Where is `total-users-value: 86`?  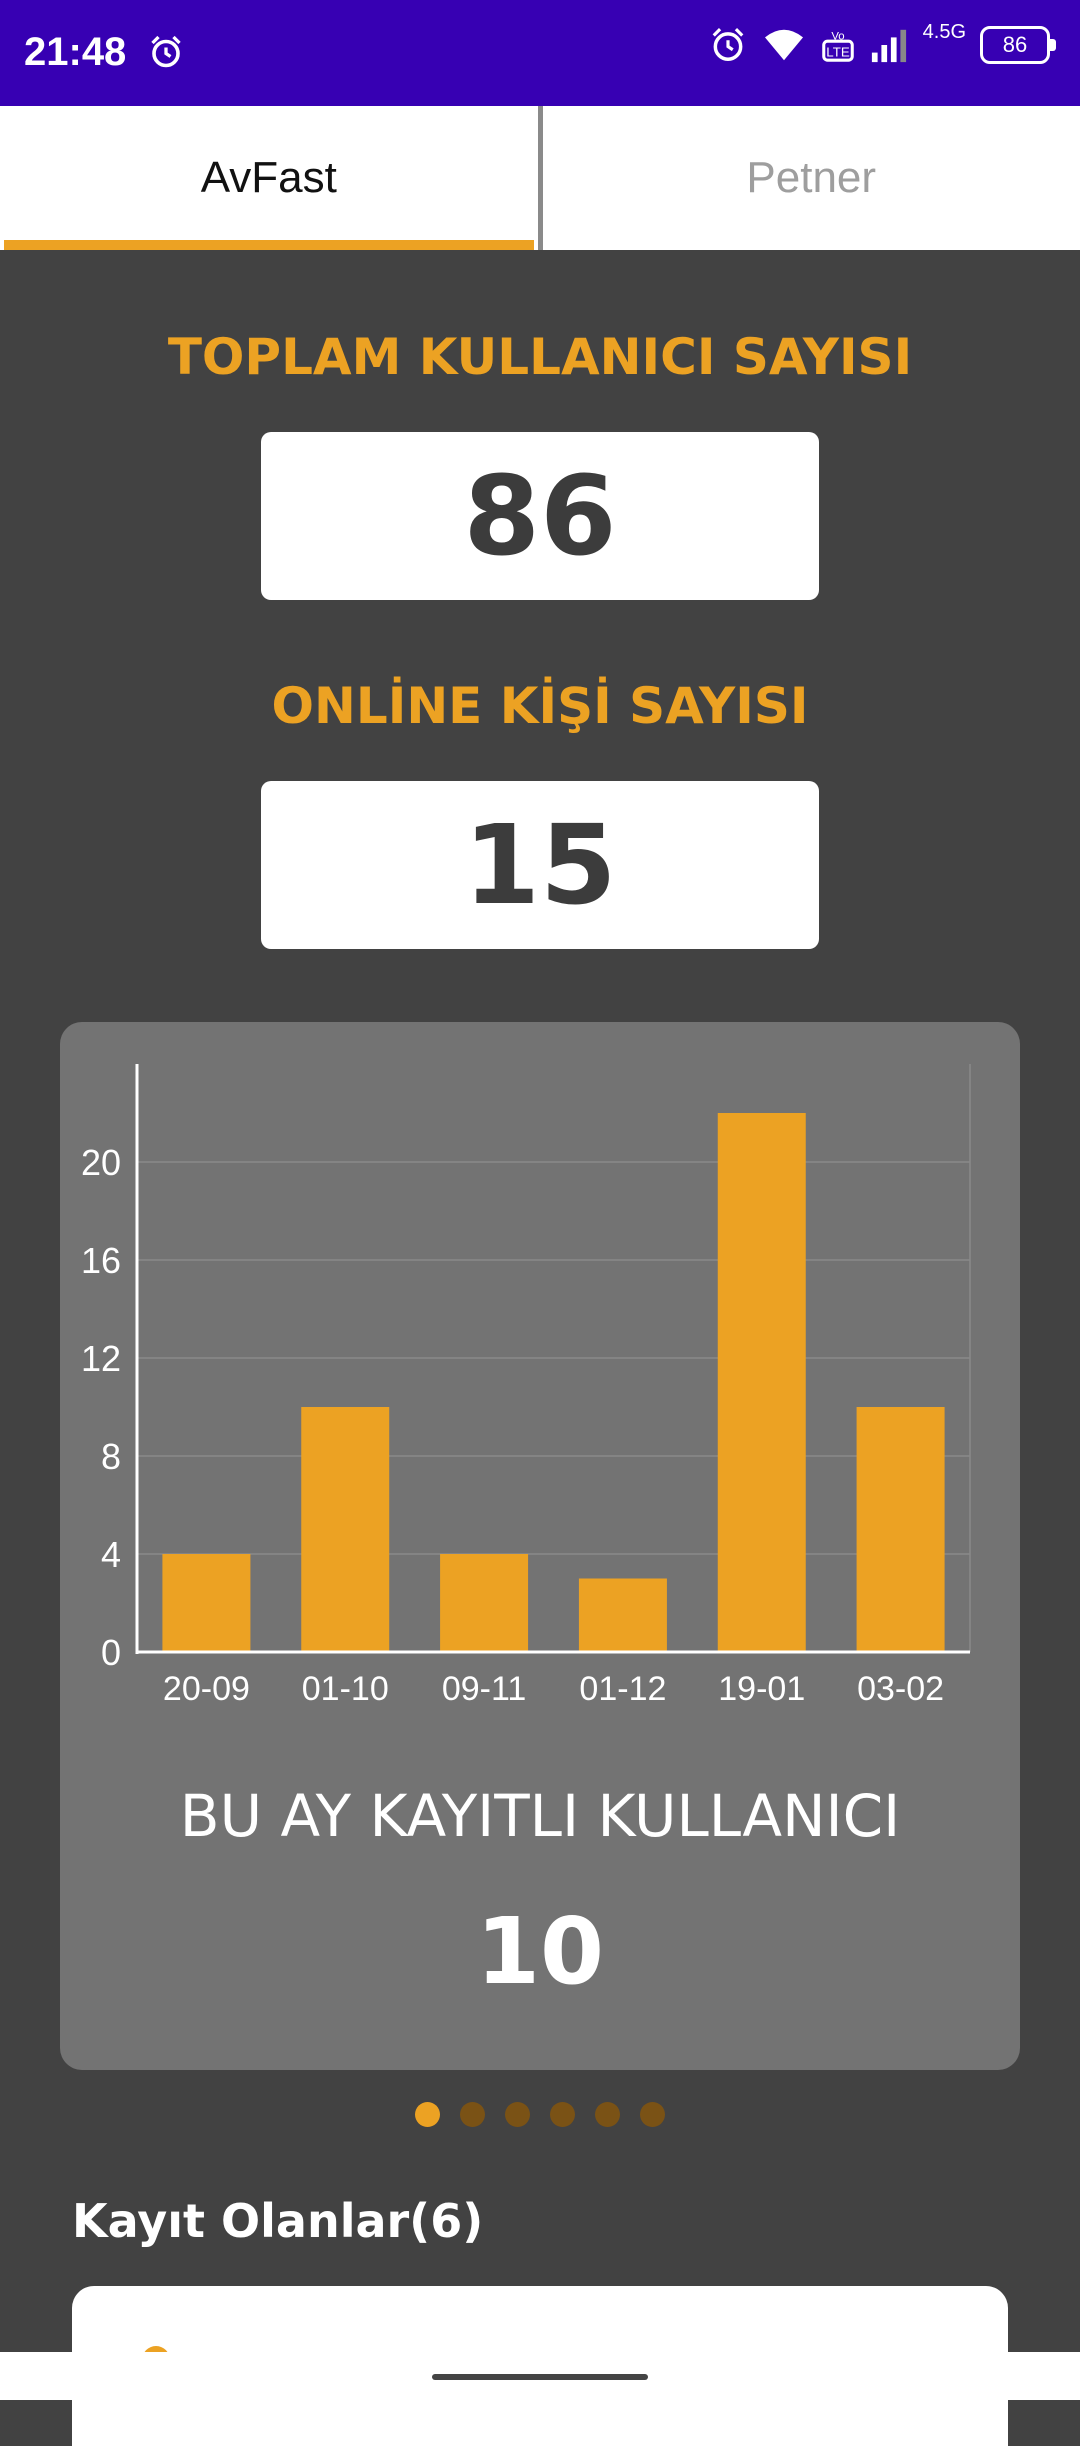 total-users-value: 86 is located at coordinates (539, 516).